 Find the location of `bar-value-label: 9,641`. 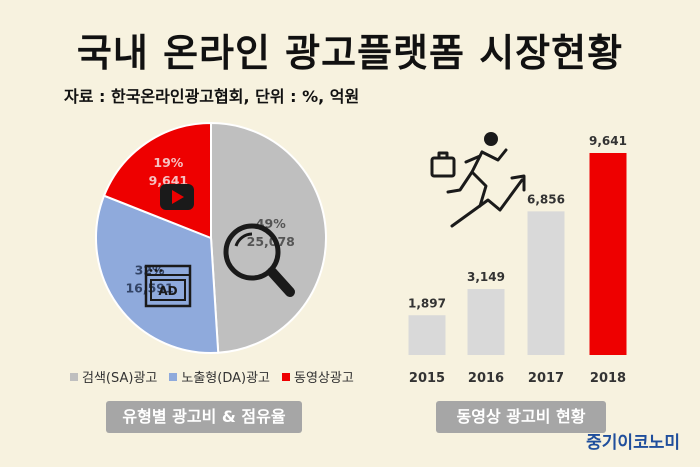

bar-value-label: 9,641 is located at coordinates (608, 141).